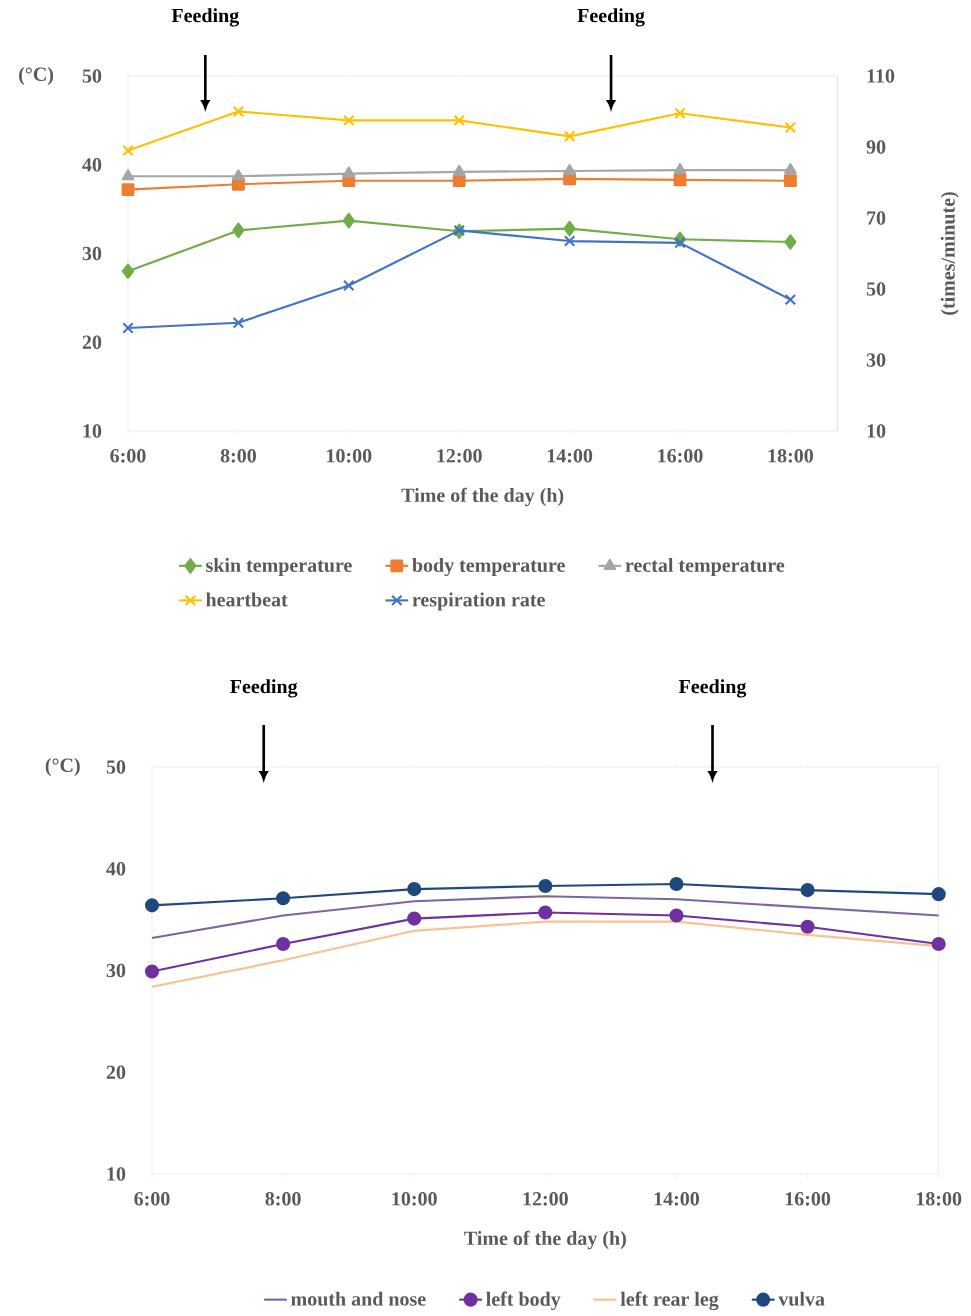 The image size is (971, 1316). I want to click on y2-tick-label: 30, so click(876, 360).